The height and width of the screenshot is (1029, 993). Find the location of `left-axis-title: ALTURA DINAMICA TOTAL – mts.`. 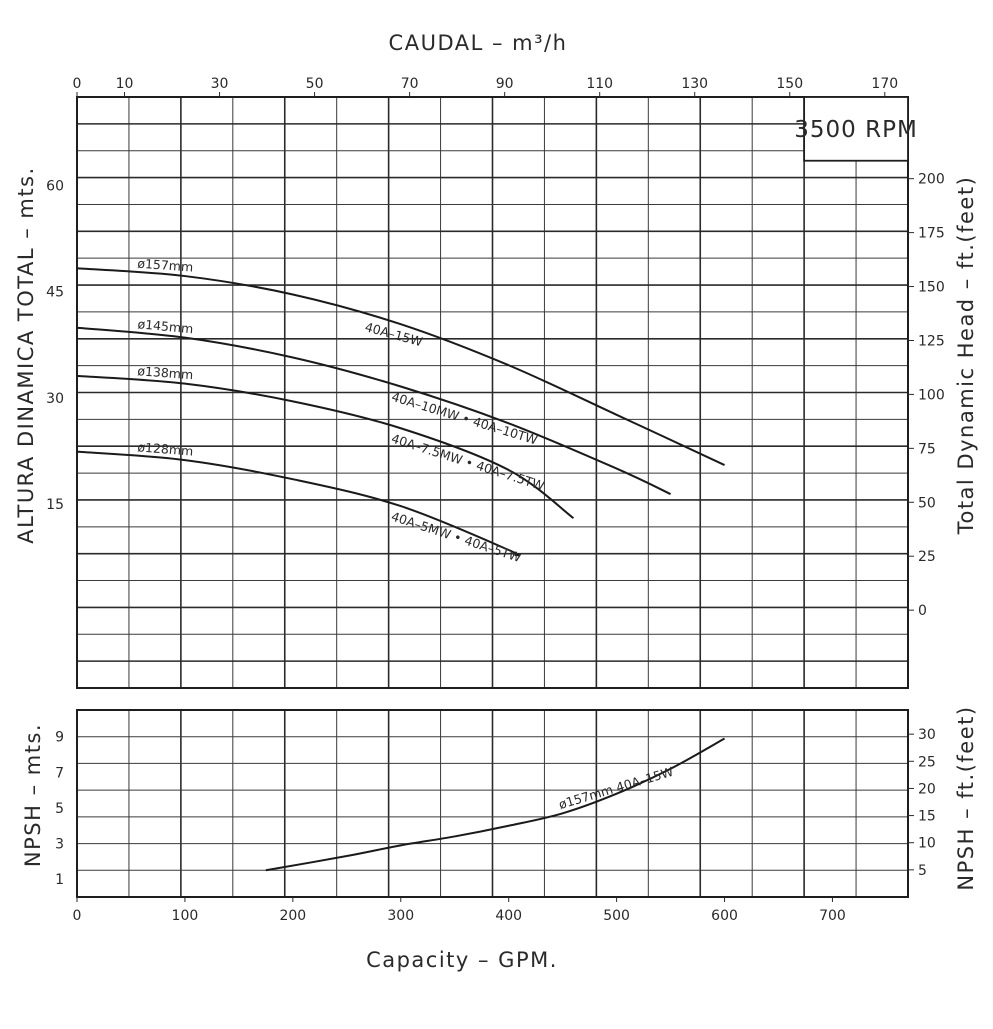

left-axis-title: ALTURA DINAMICA TOTAL – mts. is located at coordinates (26, 354).